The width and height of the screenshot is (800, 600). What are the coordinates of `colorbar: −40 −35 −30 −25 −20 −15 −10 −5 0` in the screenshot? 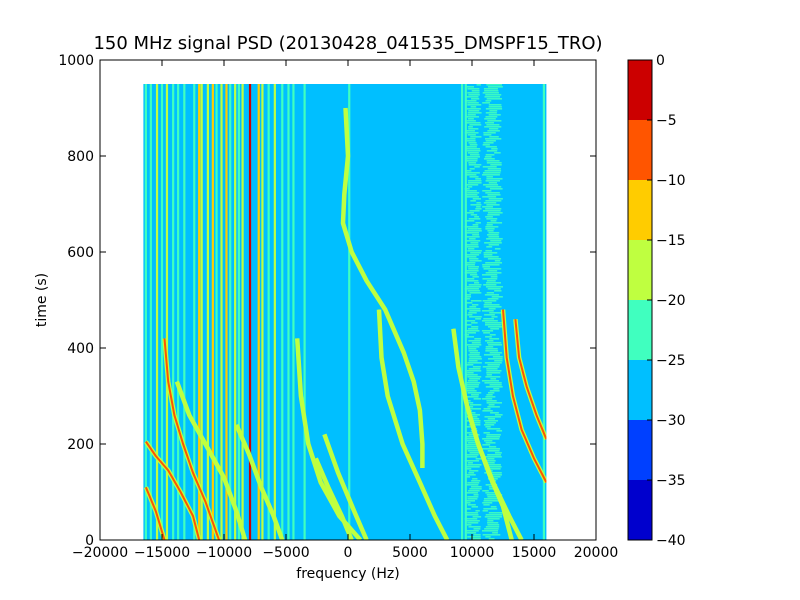 It's located at (656, 301).